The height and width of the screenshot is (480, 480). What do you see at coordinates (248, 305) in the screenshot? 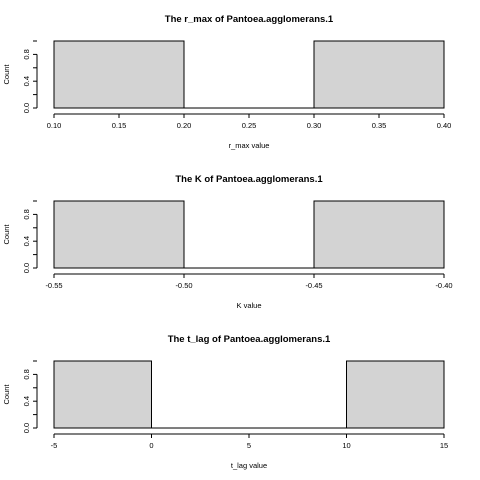
I see `x-axis-label: K value` at bounding box center [248, 305].